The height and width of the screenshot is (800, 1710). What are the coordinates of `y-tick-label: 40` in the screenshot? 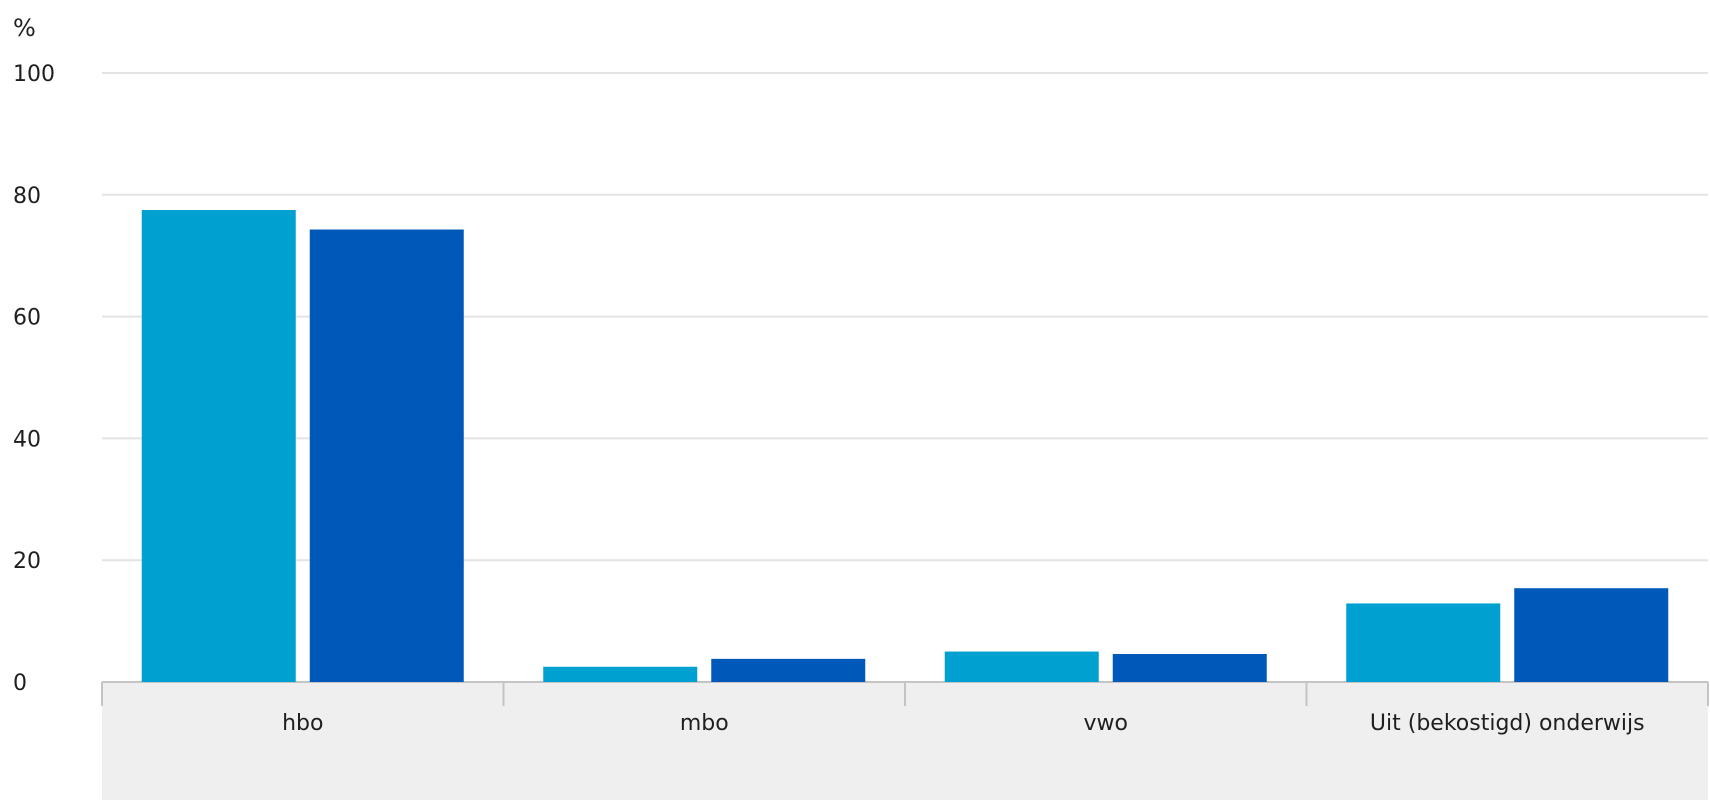 It's located at (27, 439).